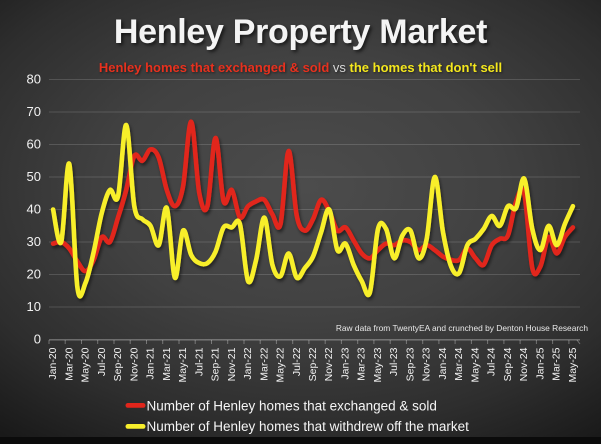 This screenshot has height=444, width=601. I want to click on svg-text: Jan-24, so click(443, 363).